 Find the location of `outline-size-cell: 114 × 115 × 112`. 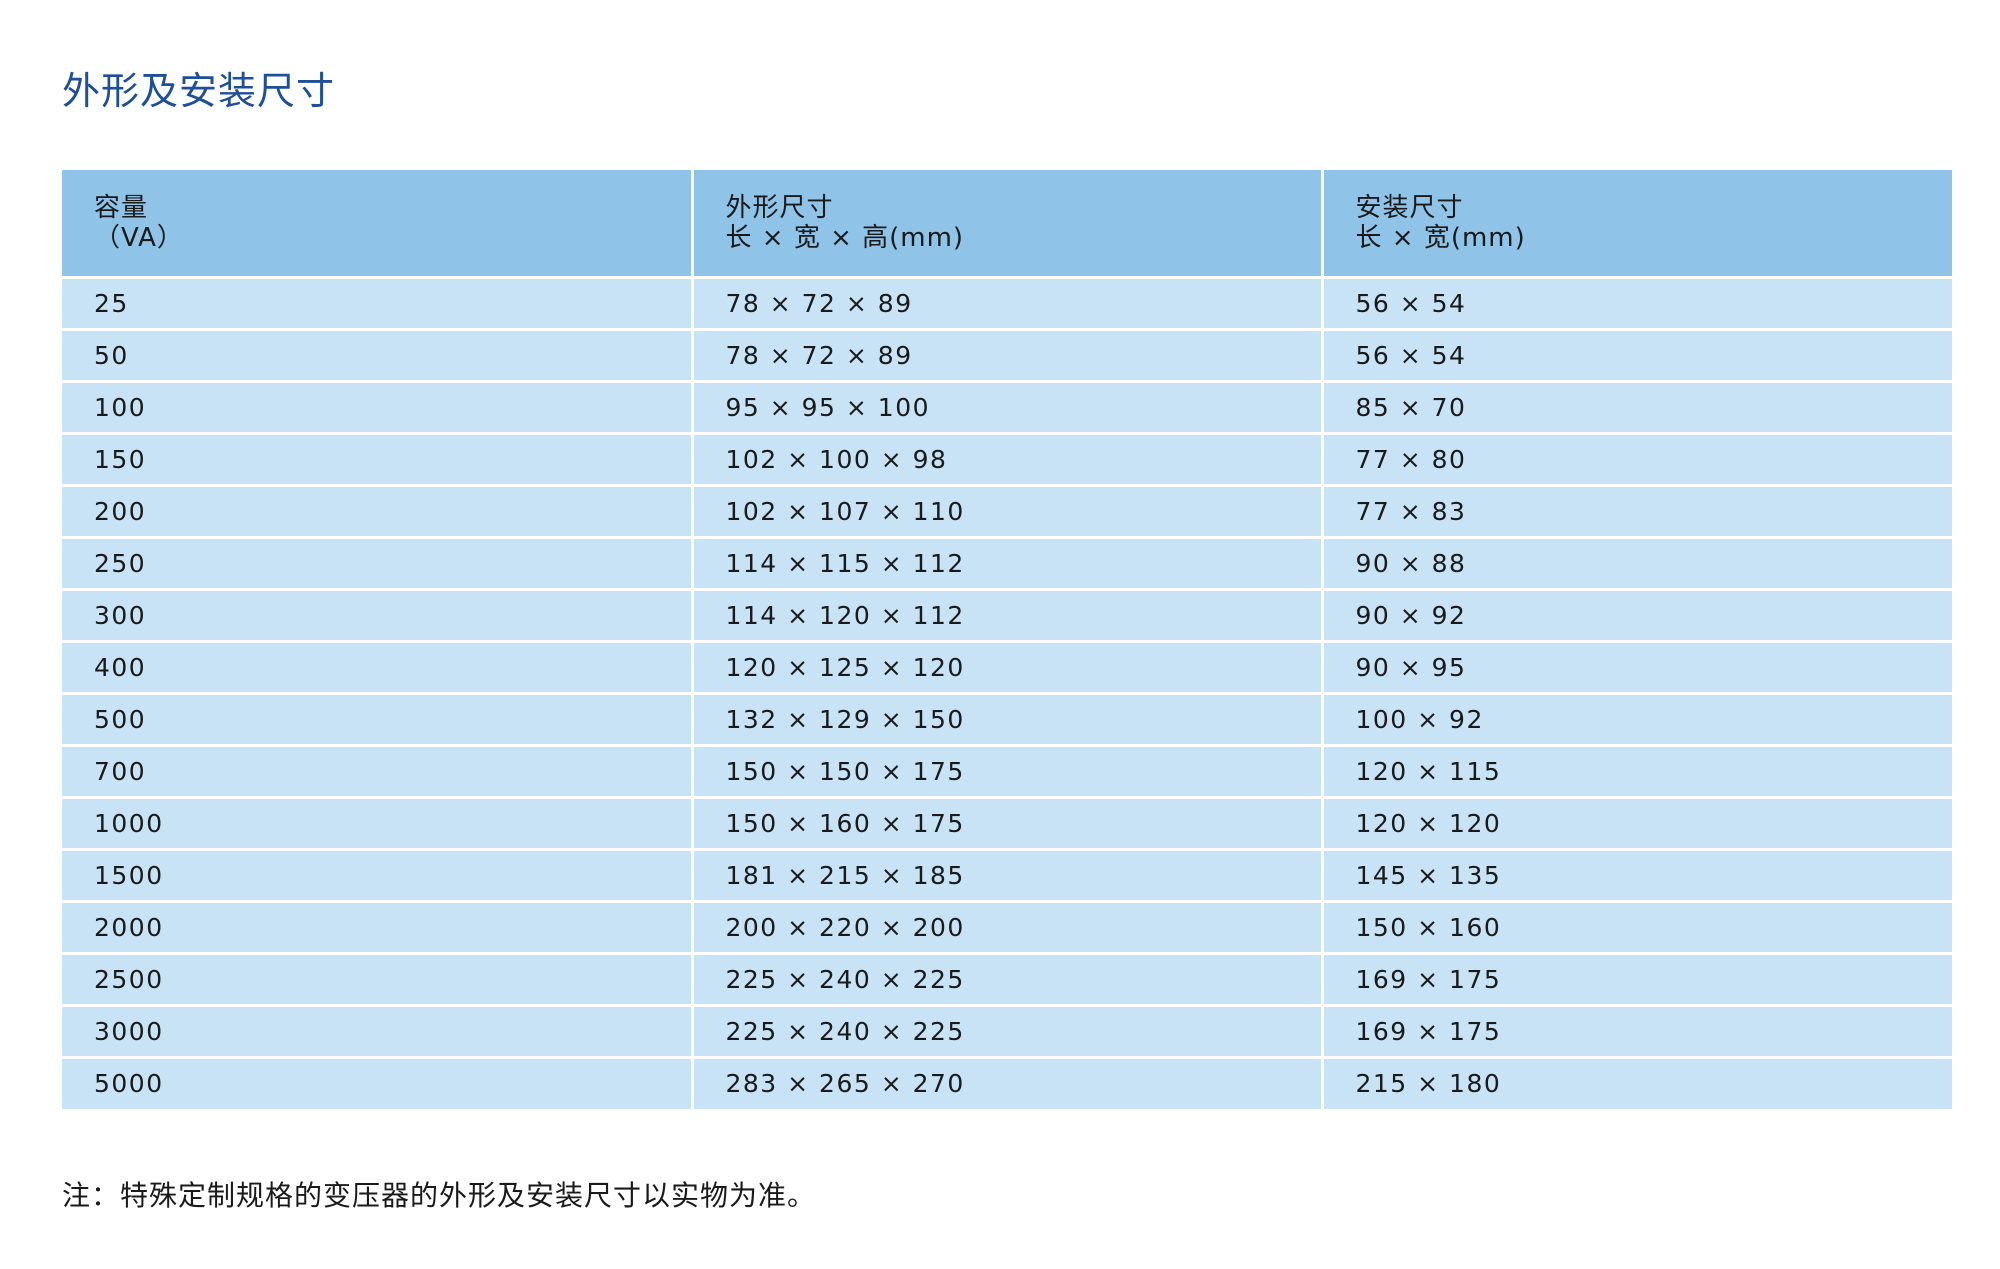

outline-size-cell: 114 × 115 × 112 is located at coordinates (1008, 563).